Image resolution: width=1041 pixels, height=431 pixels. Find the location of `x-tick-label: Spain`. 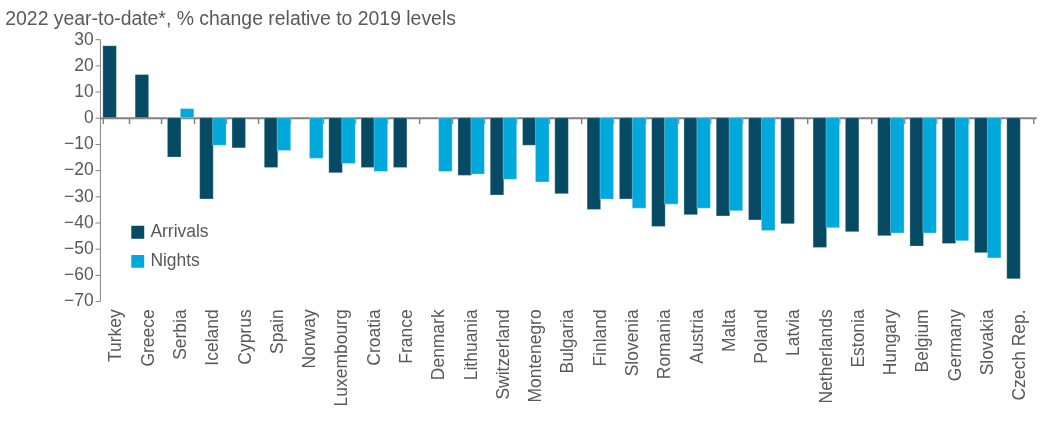

x-tick-label: Spain is located at coordinates (276, 332).